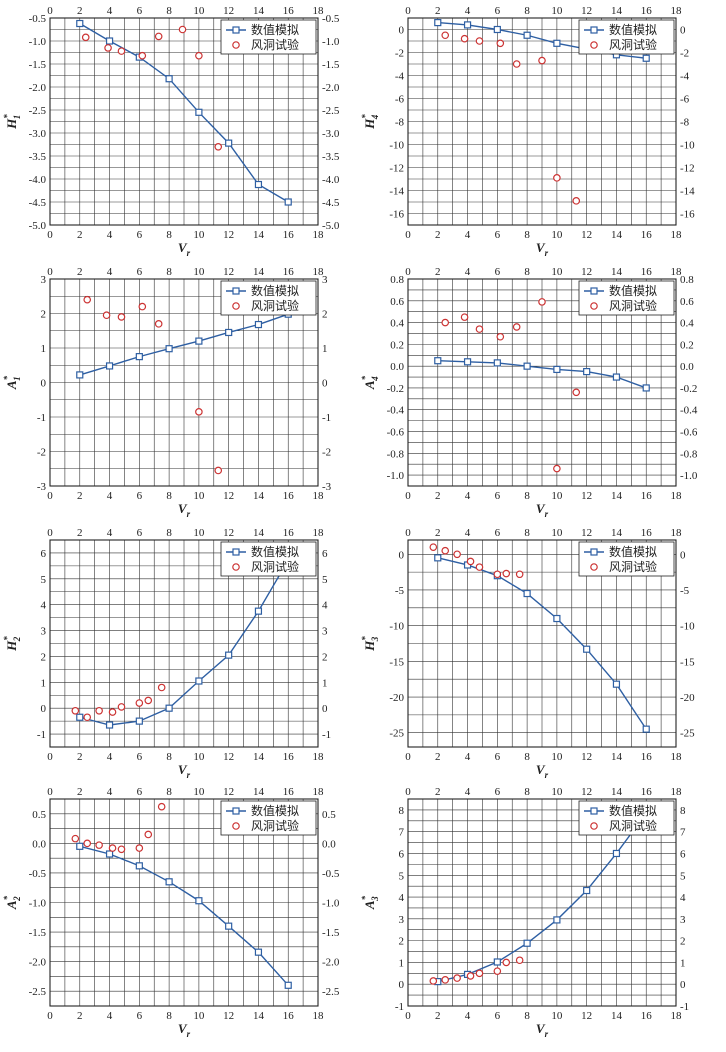 This screenshot has height=1052, width=726. Describe the element at coordinates (259, 235) in the screenshot. I see `x-tick-label-bottom: 14` at that location.